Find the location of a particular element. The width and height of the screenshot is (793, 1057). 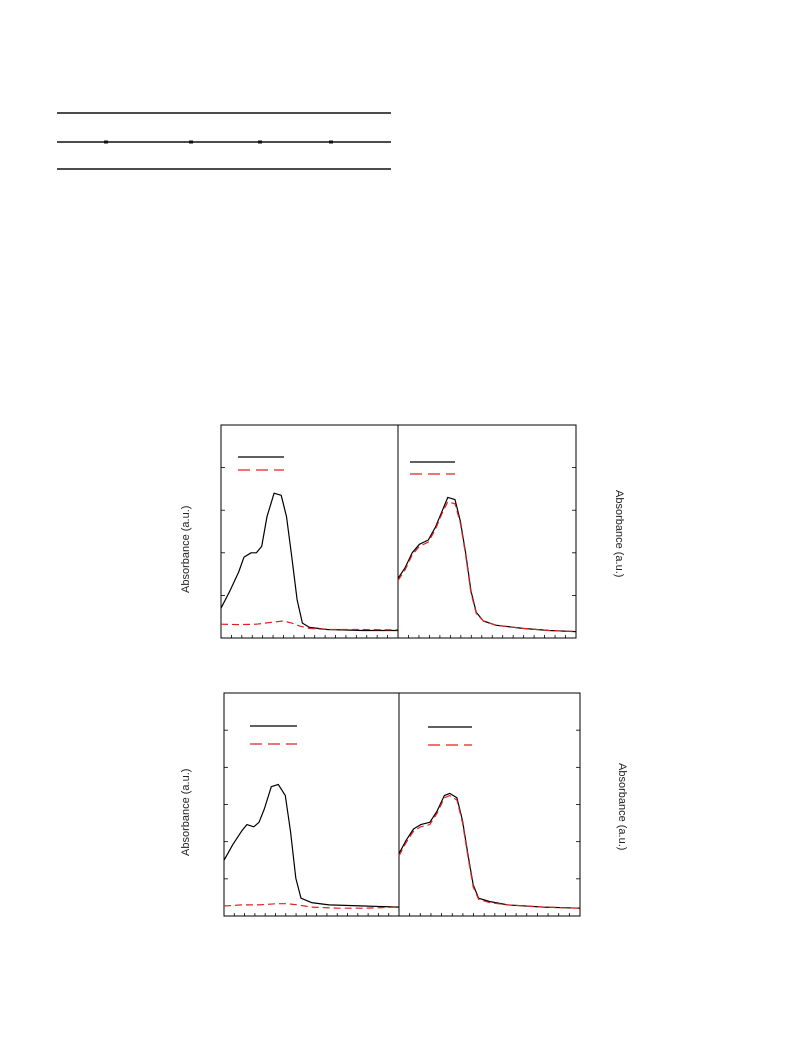

data-table is located at coordinates (224, 141).